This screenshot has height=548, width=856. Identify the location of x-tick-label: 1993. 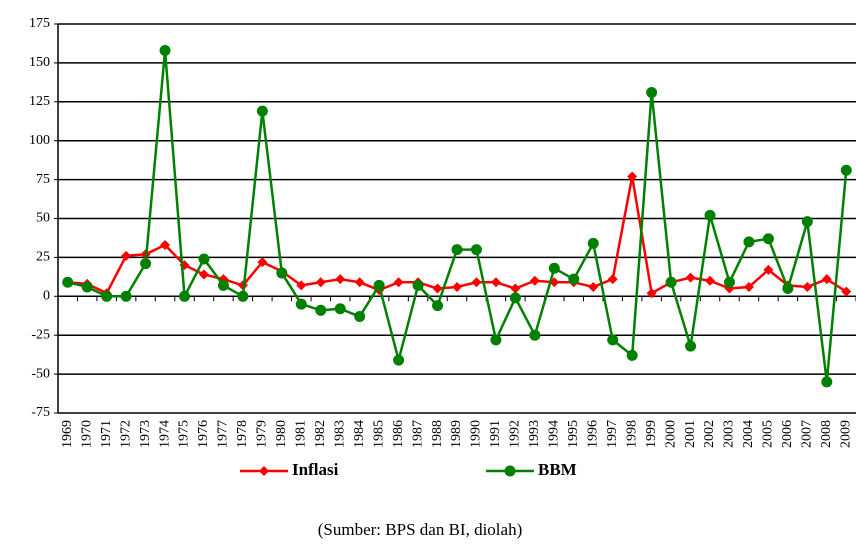
(534, 434).